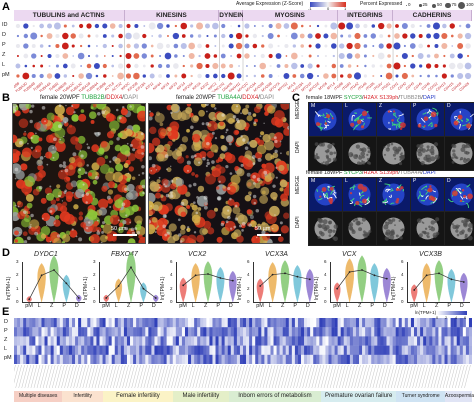 The width and height of the screenshot is (474, 404). I want to click on scale-bar-label: 50 µm, so click(119, 229).